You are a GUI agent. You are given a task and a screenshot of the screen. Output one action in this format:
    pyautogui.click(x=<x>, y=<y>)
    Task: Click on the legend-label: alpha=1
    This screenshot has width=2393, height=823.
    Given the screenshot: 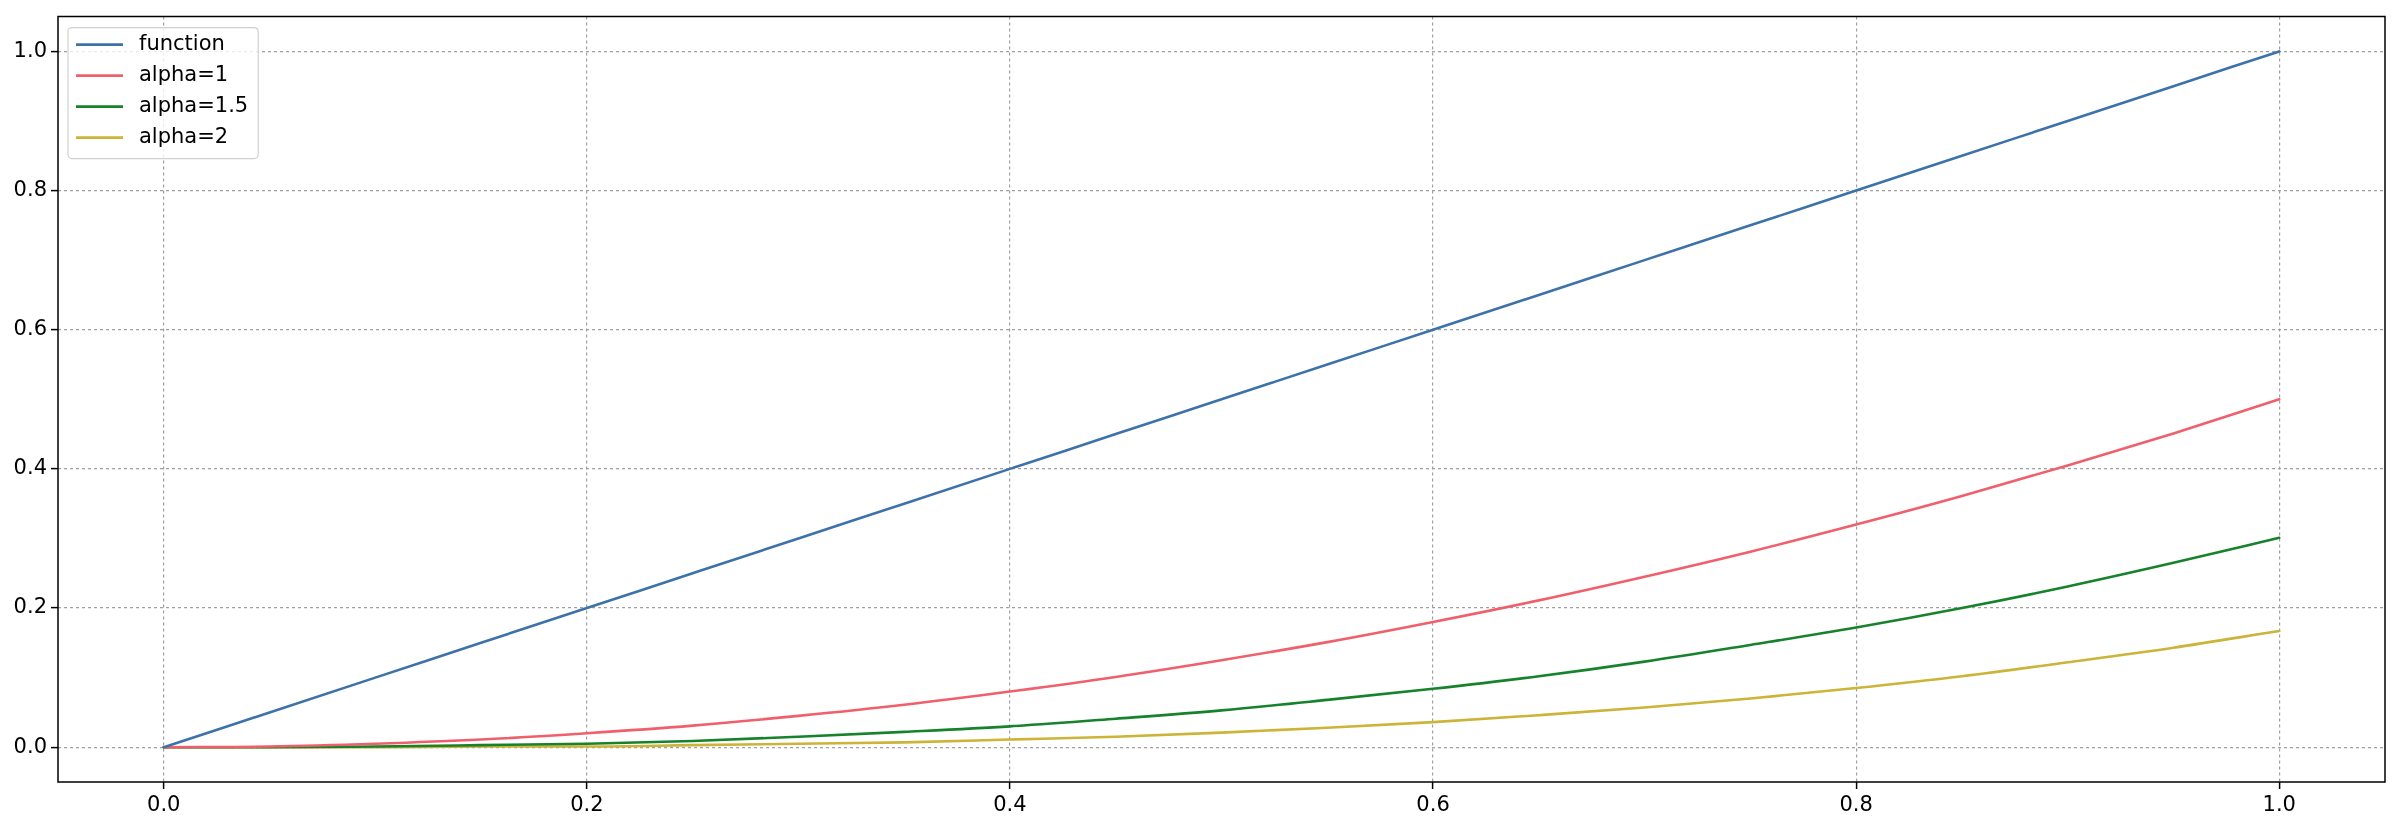 What is the action you would take?
    pyautogui.click(x=184, y=74)
    